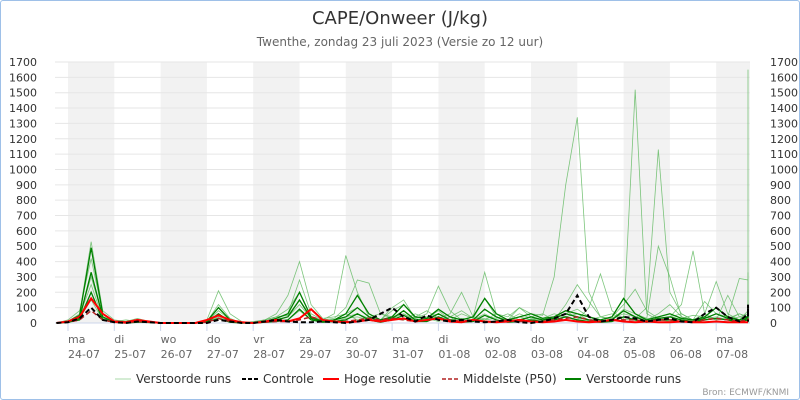 The height and width of the screenshot is (400, 800). Describe the element at coordinates (269, 354) in the screenshot. I see `x-tick-date: 28-07` at that location.